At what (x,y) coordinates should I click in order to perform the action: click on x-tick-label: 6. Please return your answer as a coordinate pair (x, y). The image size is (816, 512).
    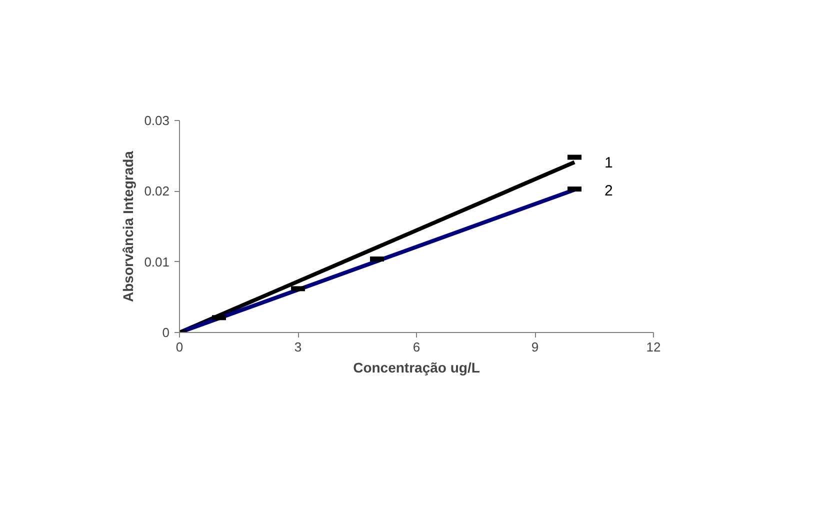
    Looking at the image, I should click on (416, 347).